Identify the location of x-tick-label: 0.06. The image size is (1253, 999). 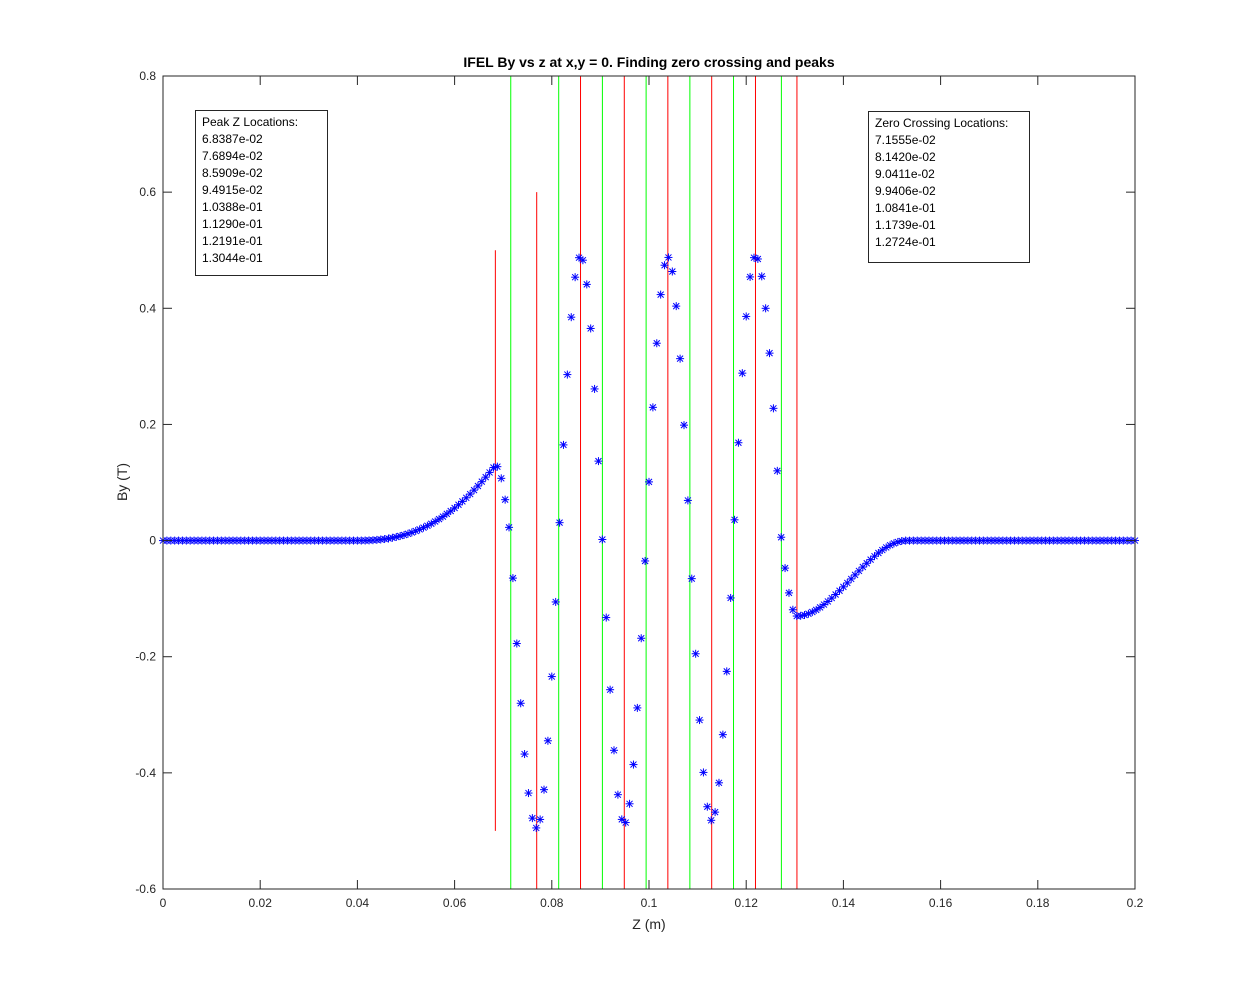
(455, 903).